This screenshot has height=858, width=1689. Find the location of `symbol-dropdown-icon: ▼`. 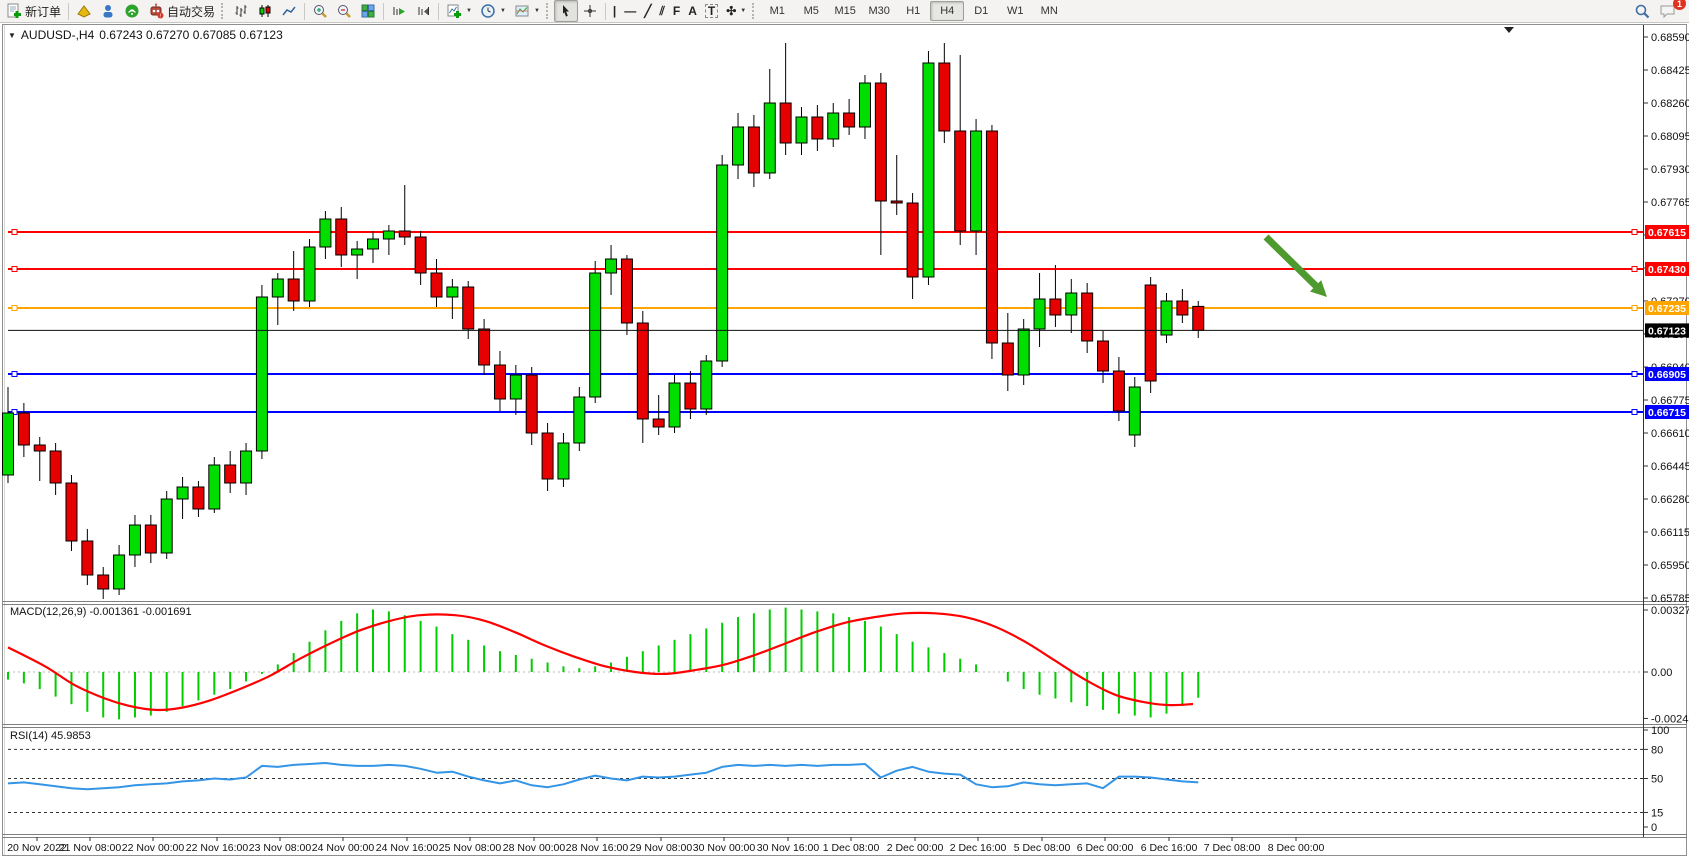

symbol-dropdown-icon: ▼ is located at coordinates (12, 35).